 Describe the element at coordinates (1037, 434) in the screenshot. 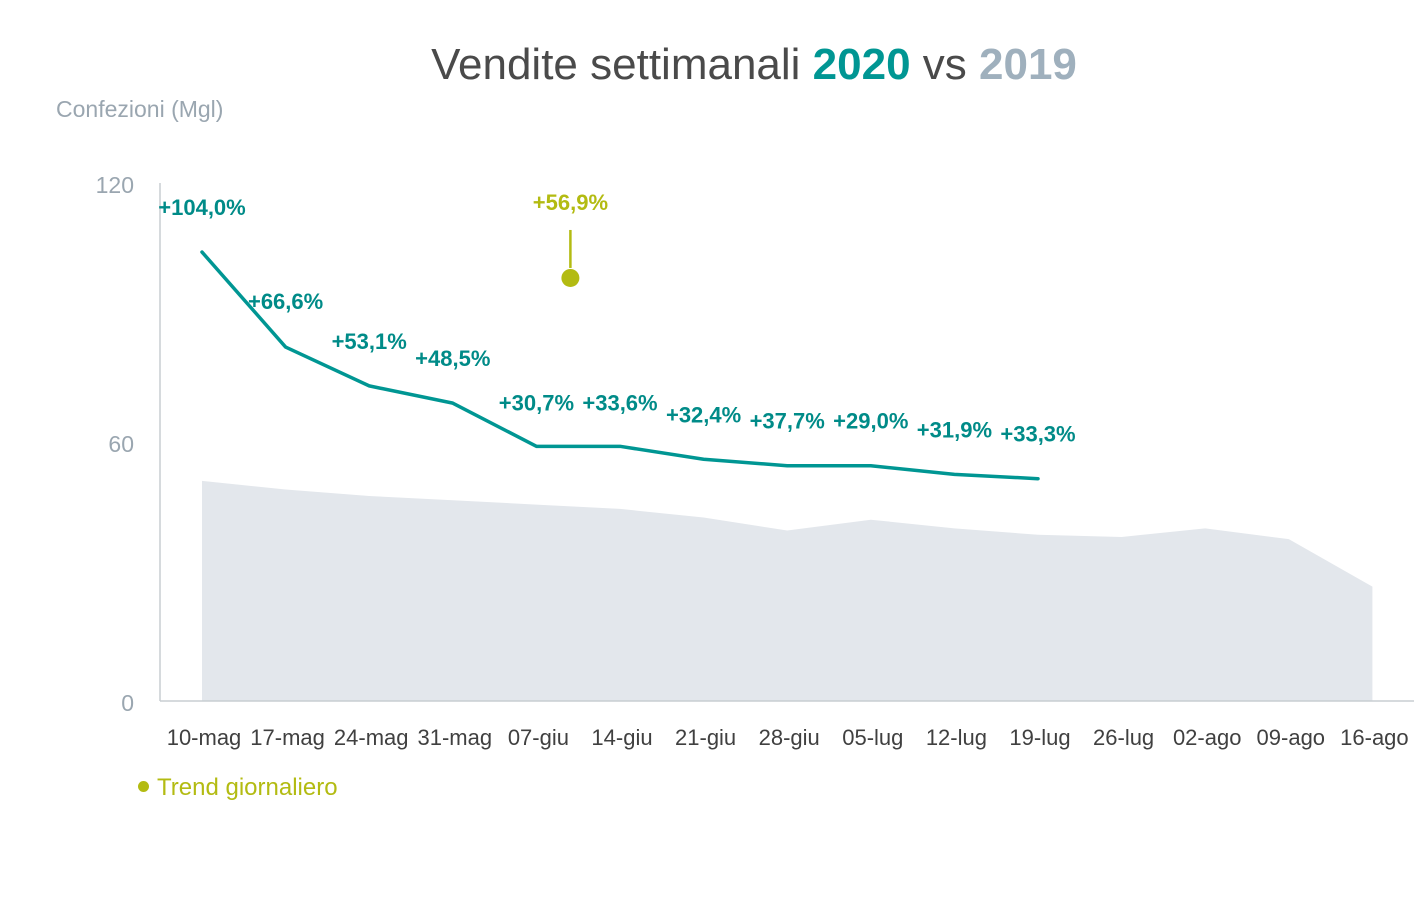

I see `data-label: +33,3%` at that location.